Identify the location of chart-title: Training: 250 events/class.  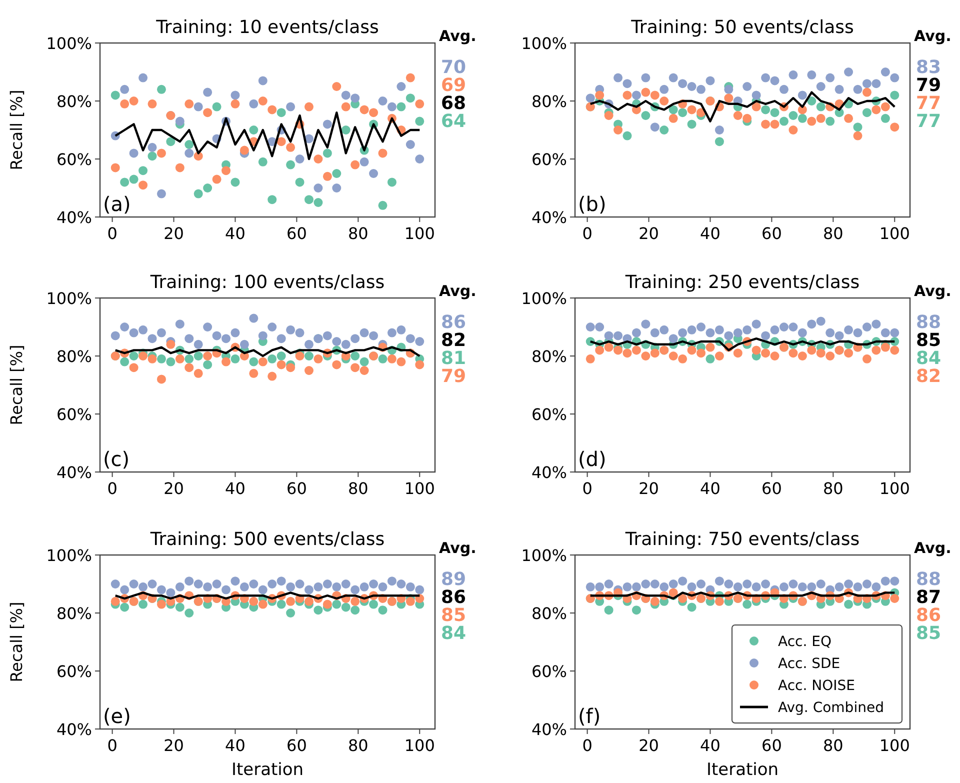
(742, 282).